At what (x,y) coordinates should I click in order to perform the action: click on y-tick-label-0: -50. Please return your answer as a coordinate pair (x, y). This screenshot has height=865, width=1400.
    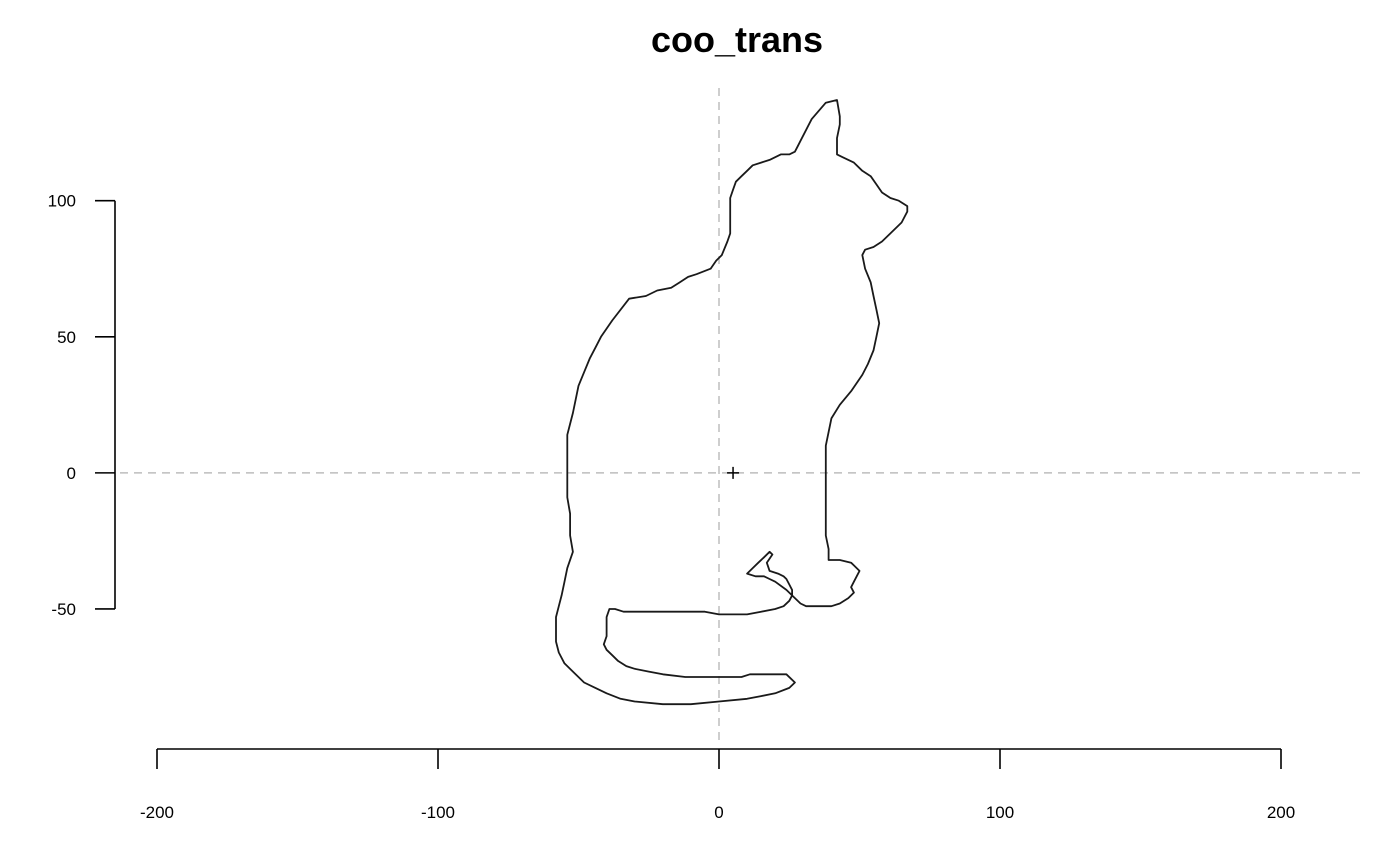
    Looking at the image, I should click on (63, 609).